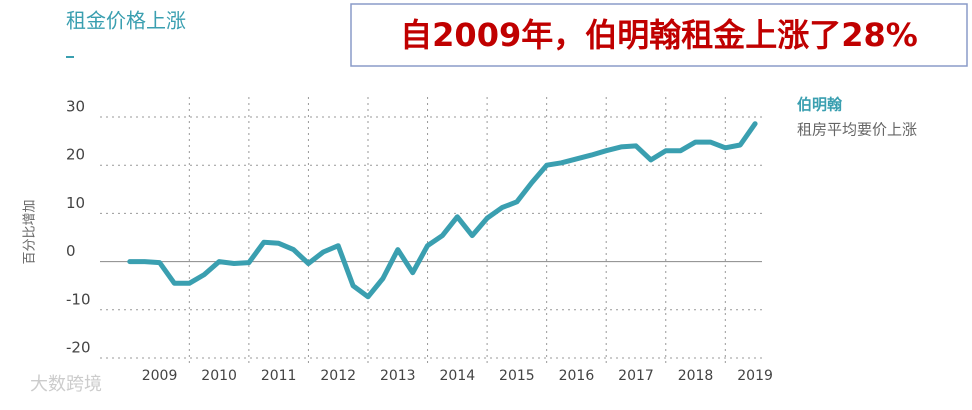 The height and width of the screenshot is (410, 972). Describe the element at coordinates (819, 105) in the screenshot. I see `legend-entry: 伯明翰` at that location.